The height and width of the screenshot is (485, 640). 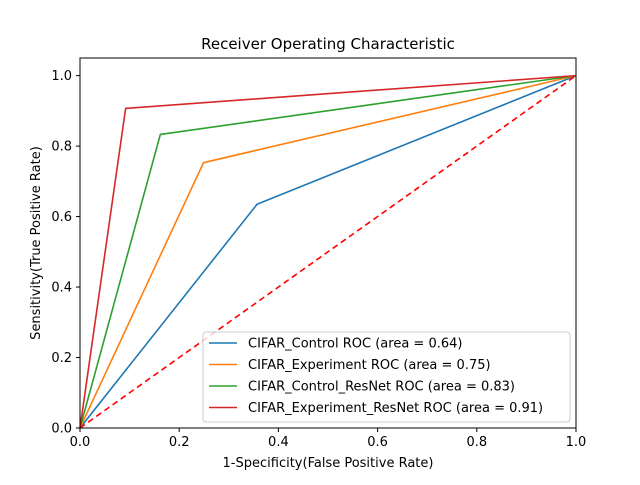 I want to click on y-tick-label: 0.0, so click(x=61, y=429).